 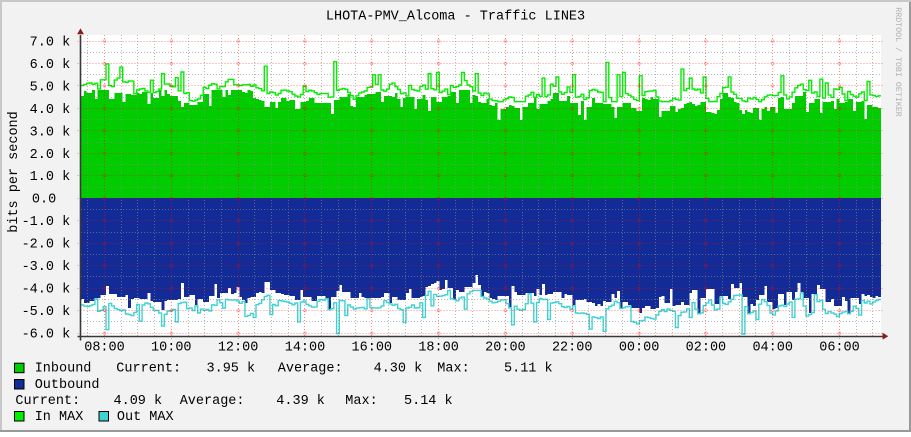 What do you see at coordinates (14, 172) in the screenshot?
I see `svg-text: bits per second` at bounding box center [14, 172].